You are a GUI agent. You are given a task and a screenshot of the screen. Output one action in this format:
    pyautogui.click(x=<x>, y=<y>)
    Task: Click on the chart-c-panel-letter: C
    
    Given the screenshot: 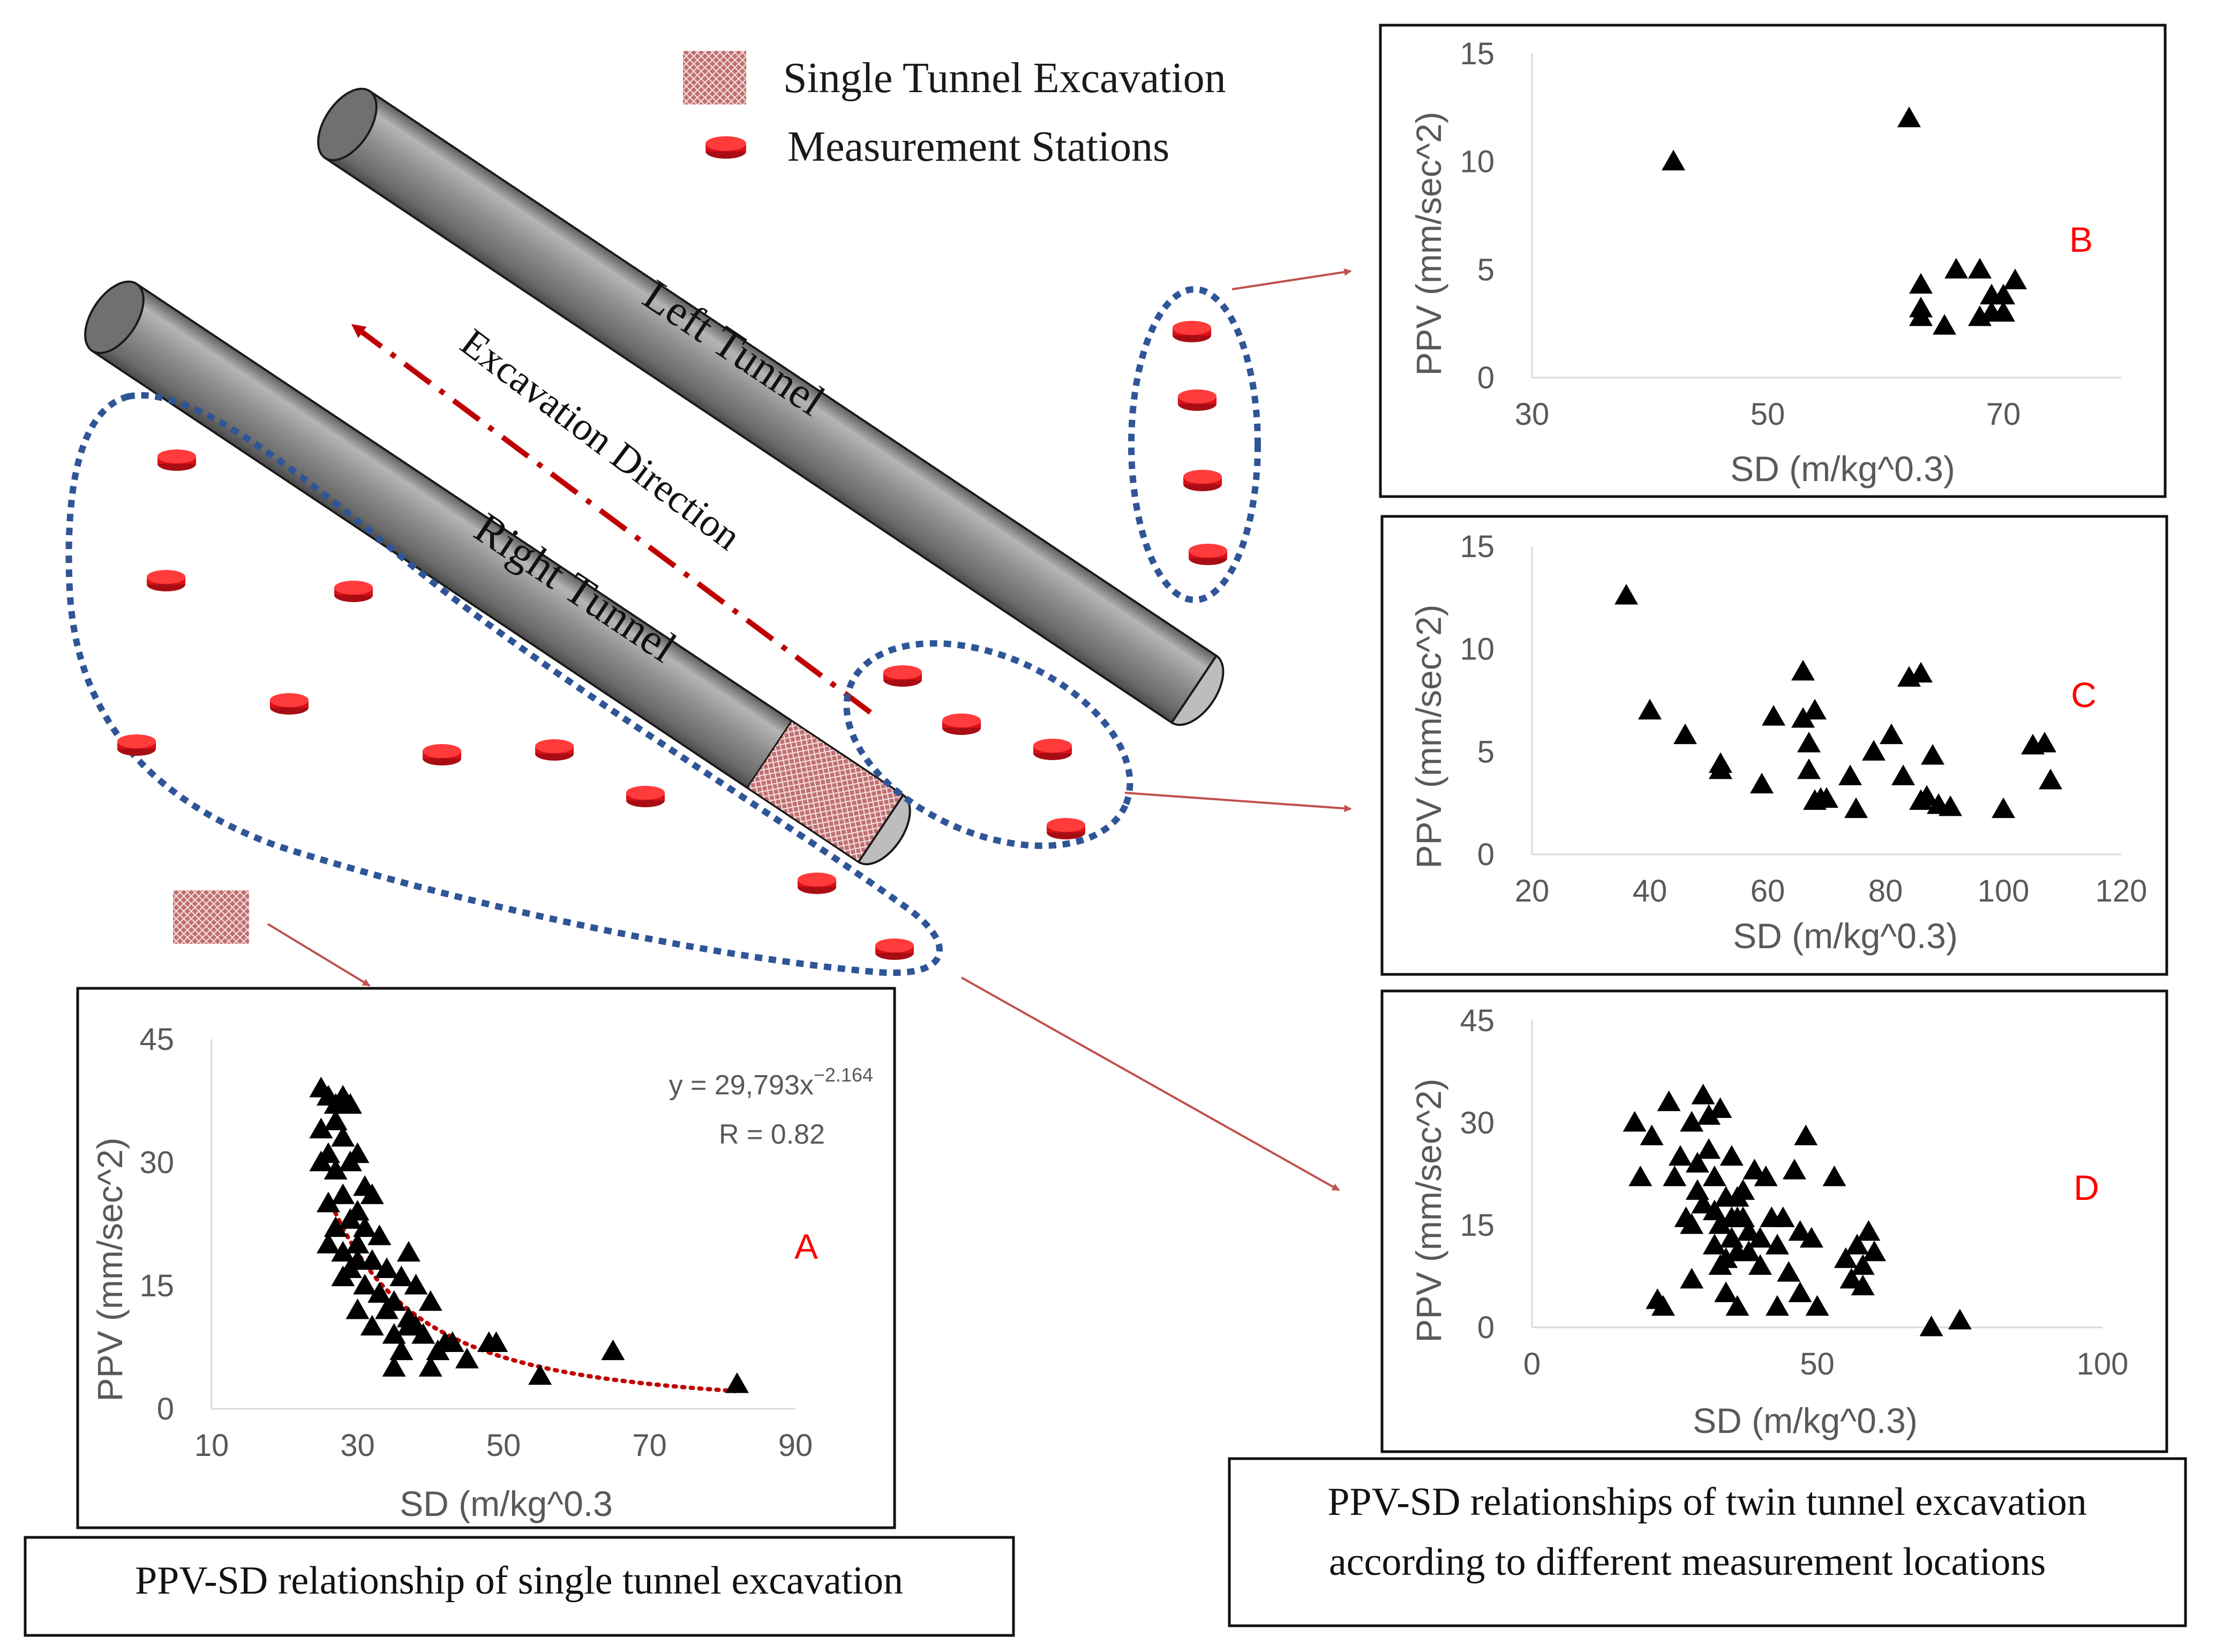 What is the action you would take?
    pyautogui.click(x=2084, y=695)
    